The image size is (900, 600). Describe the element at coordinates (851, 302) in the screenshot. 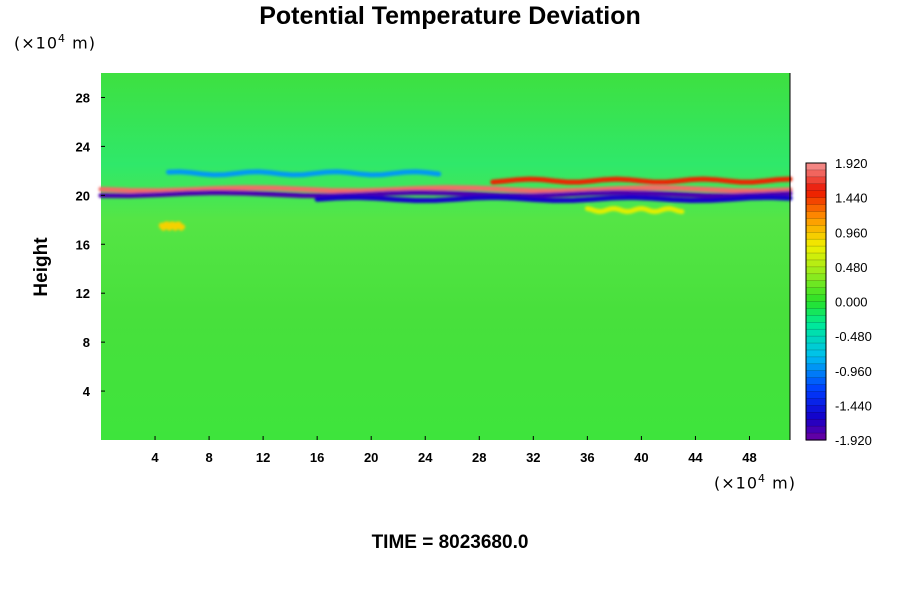

I see `colorbar-label: 0.000` at that location.